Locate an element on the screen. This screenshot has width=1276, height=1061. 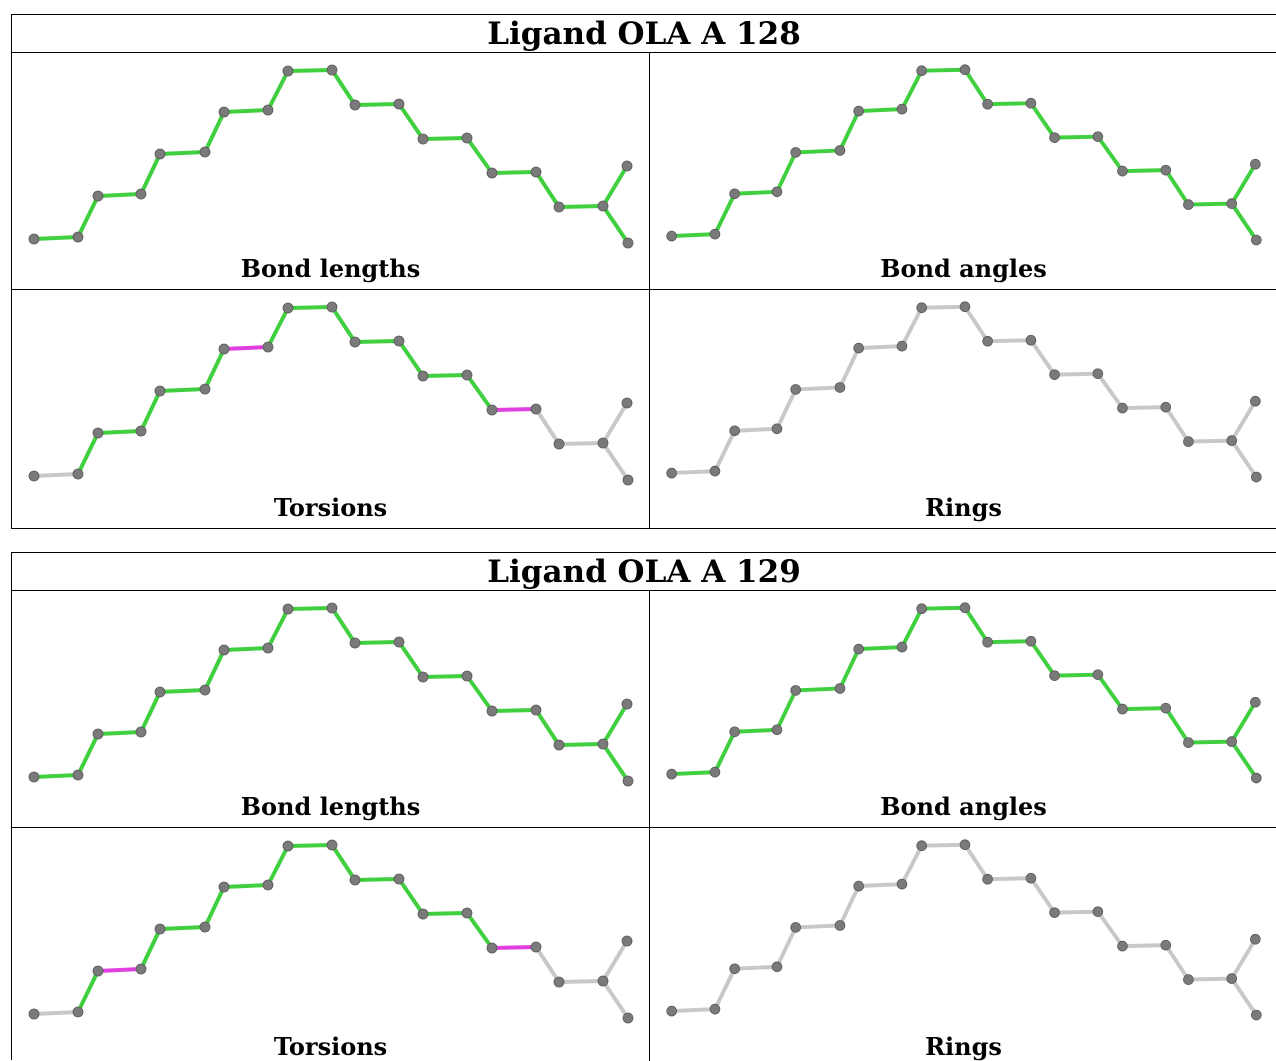
block-title: Ligand OLA A 129 is located at coordinates (644, 572).